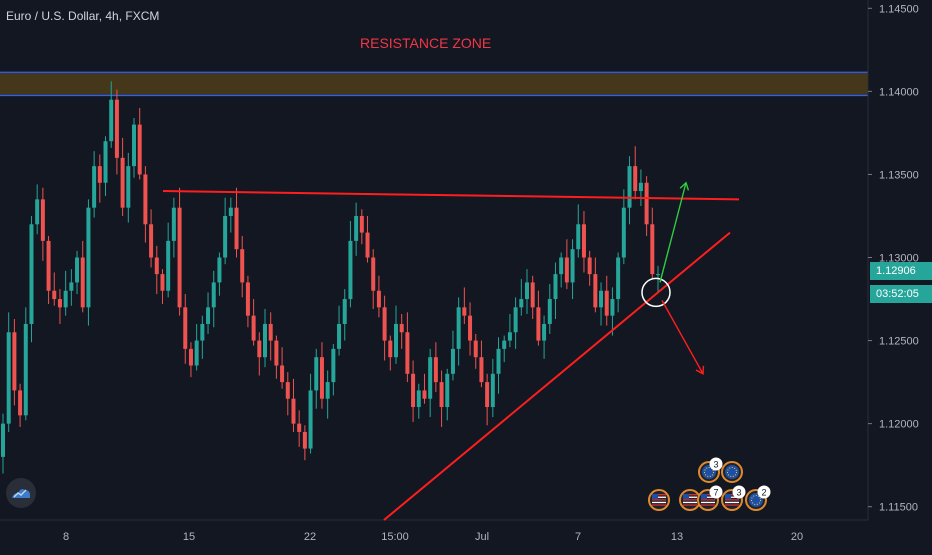 The width and height of the screenshot is (932, 555). I want to click on symbol-title: Euro / U.S. Dollar, 4h, FXCM, so click(83, 16).